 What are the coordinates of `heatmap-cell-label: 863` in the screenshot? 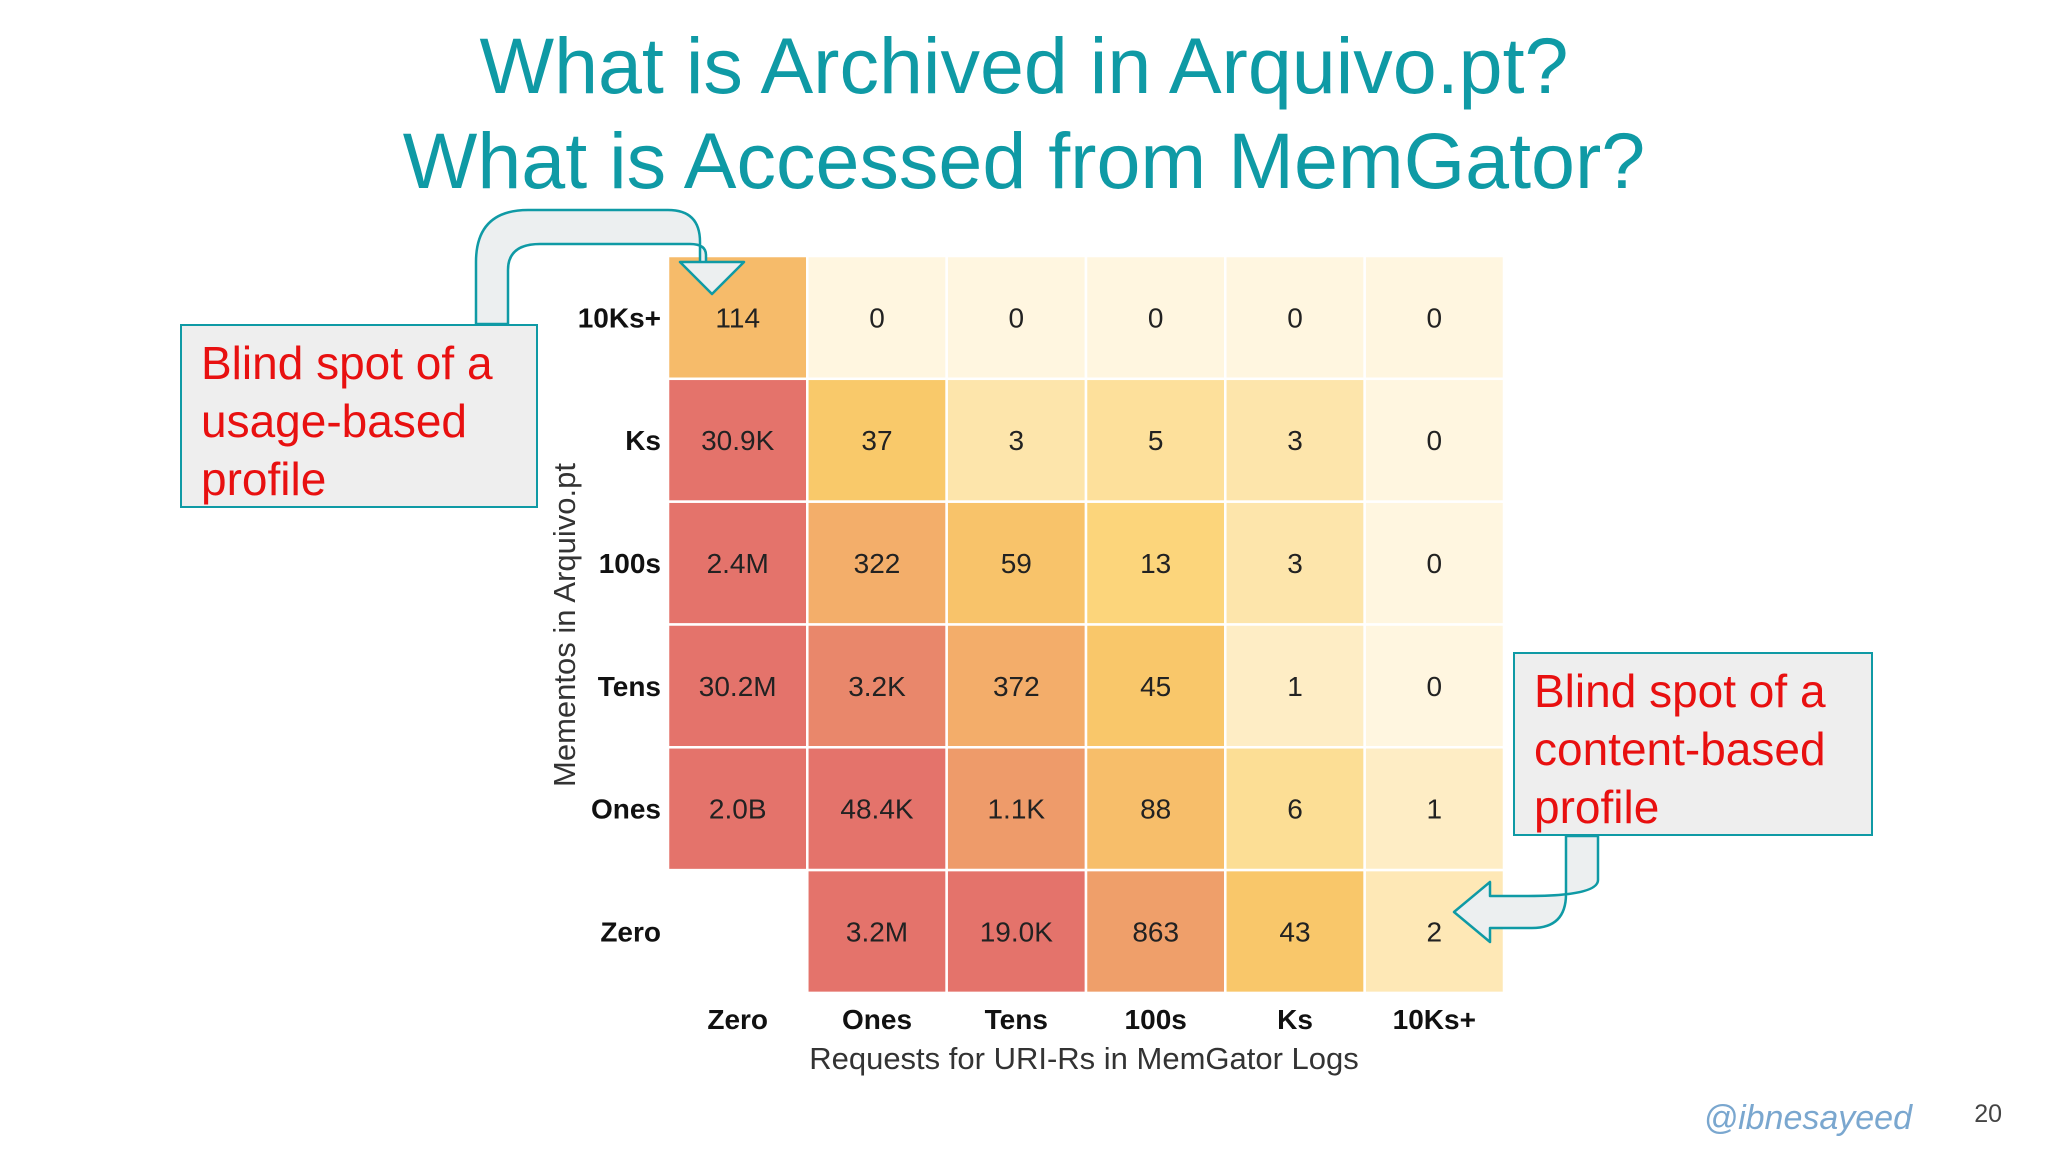 It's located at (1155, 932).